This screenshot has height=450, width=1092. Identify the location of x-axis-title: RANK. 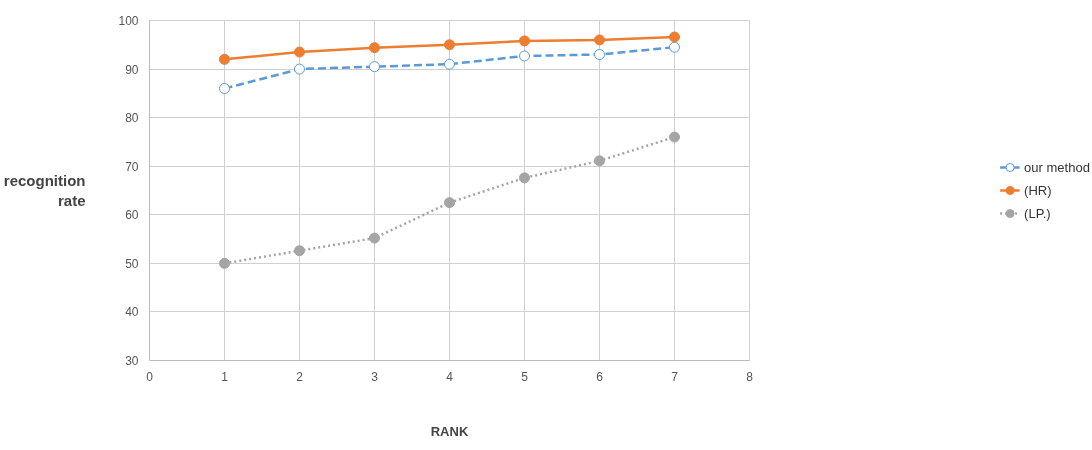
(449, 431).